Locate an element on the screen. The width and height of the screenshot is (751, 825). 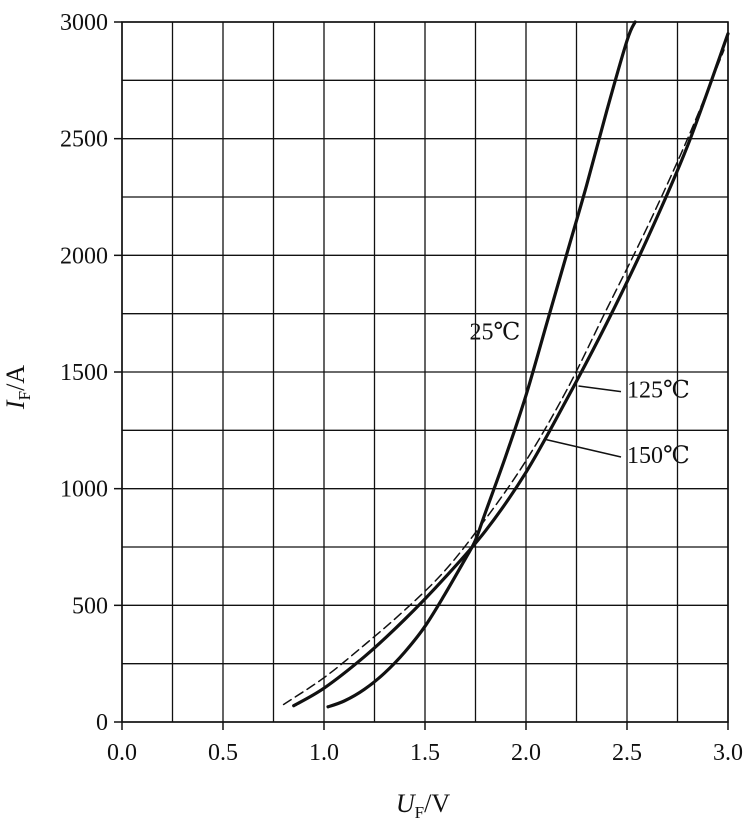
x-tick-label: 1.5 is located at coordinates (425, 753).